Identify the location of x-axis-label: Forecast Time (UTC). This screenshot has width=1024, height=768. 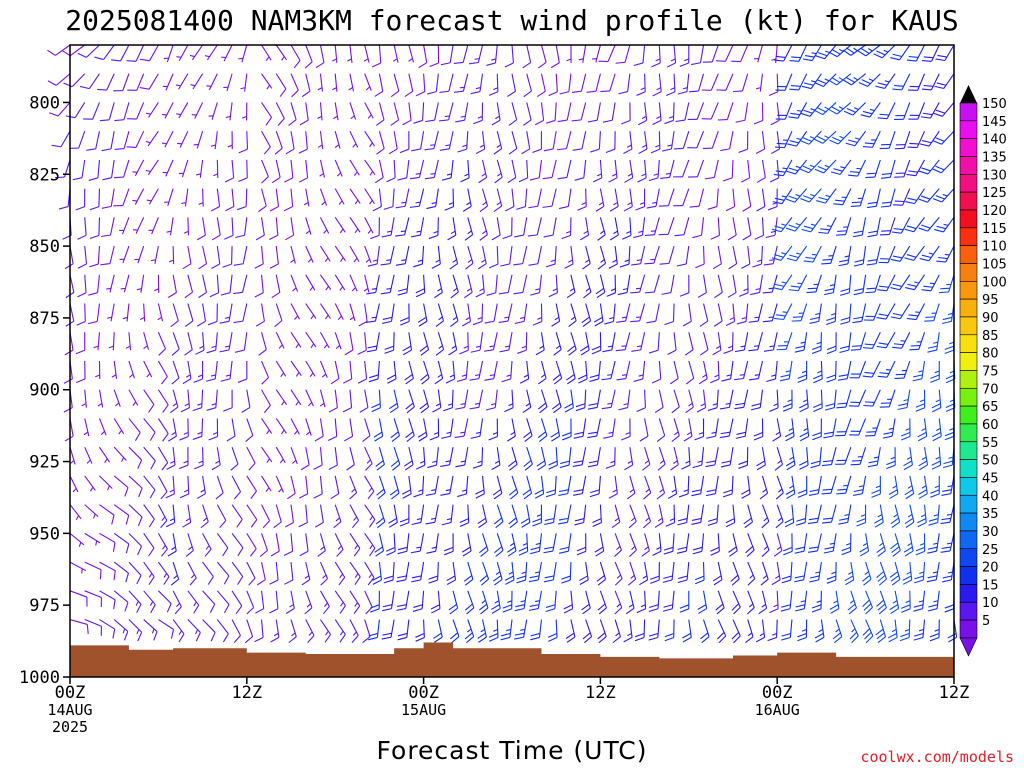
(512, 750).